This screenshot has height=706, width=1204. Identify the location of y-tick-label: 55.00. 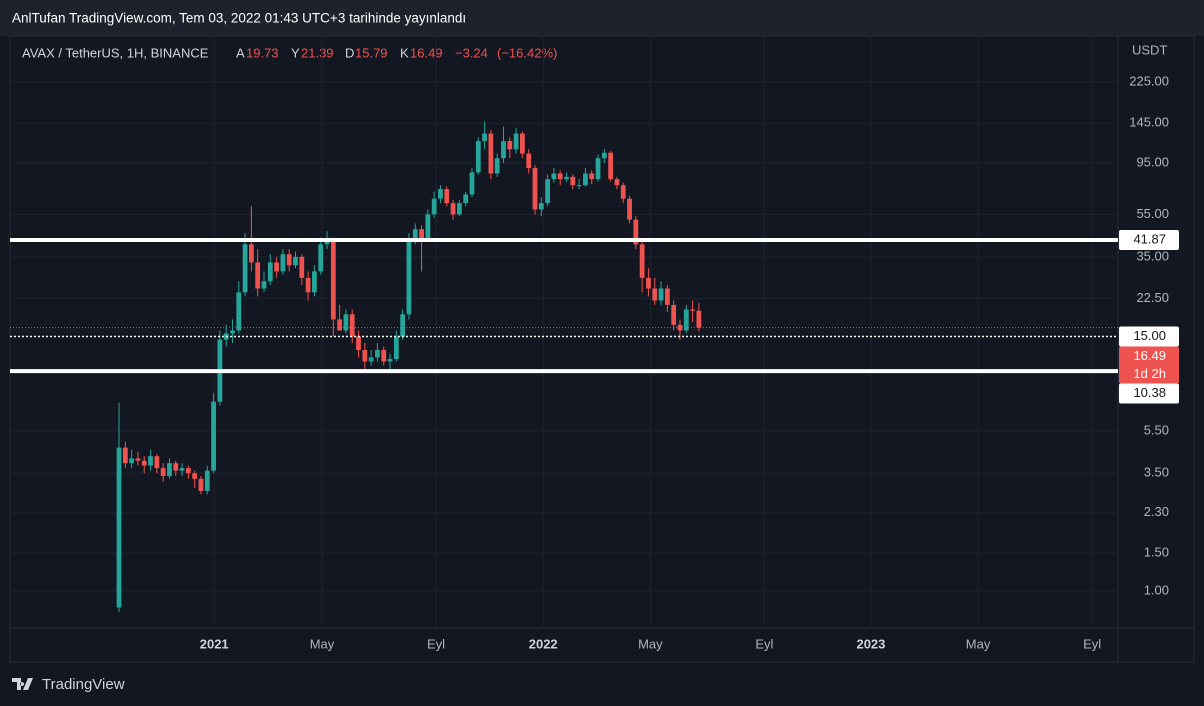
(1152, 213).